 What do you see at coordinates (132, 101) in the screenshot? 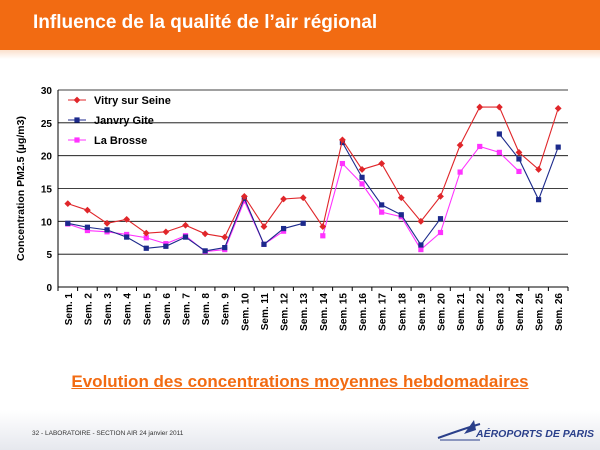
I see `legend-label: Vitry sur Seine` at bounding box center [132, 101].